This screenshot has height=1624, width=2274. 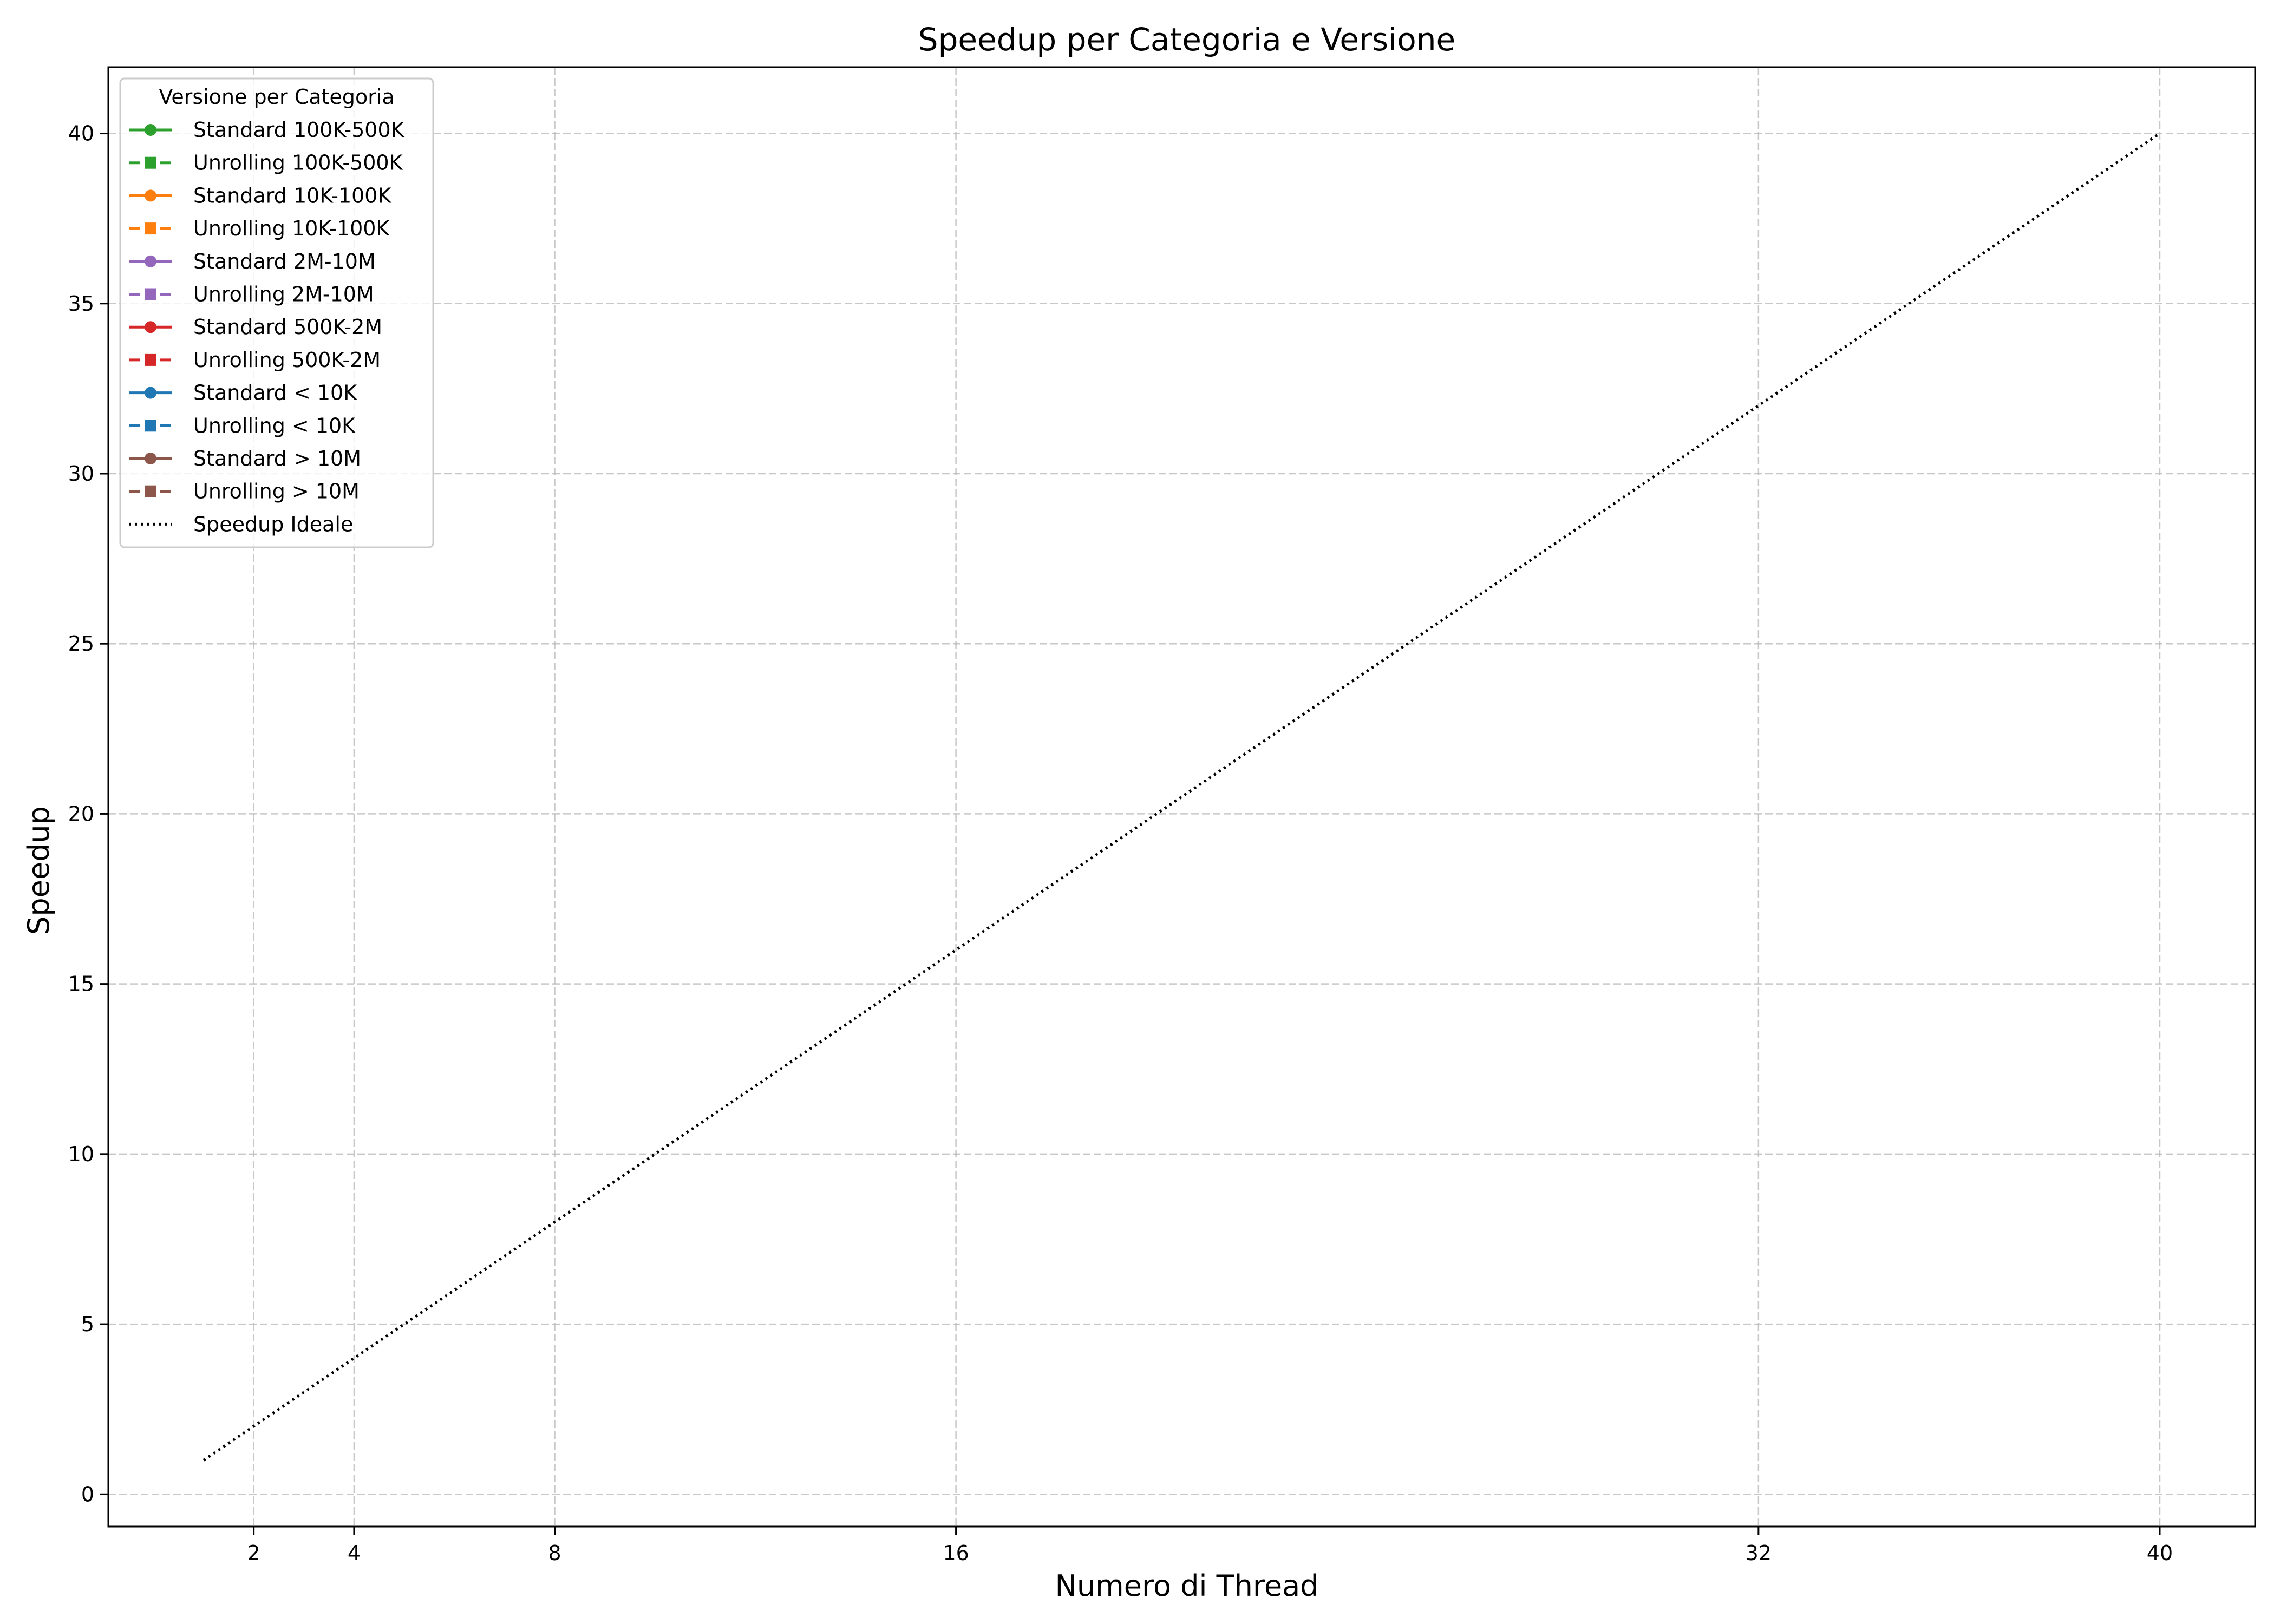 I want to click on legend-entry: Unrolling 10K-100K, so click(x=259, y=228).